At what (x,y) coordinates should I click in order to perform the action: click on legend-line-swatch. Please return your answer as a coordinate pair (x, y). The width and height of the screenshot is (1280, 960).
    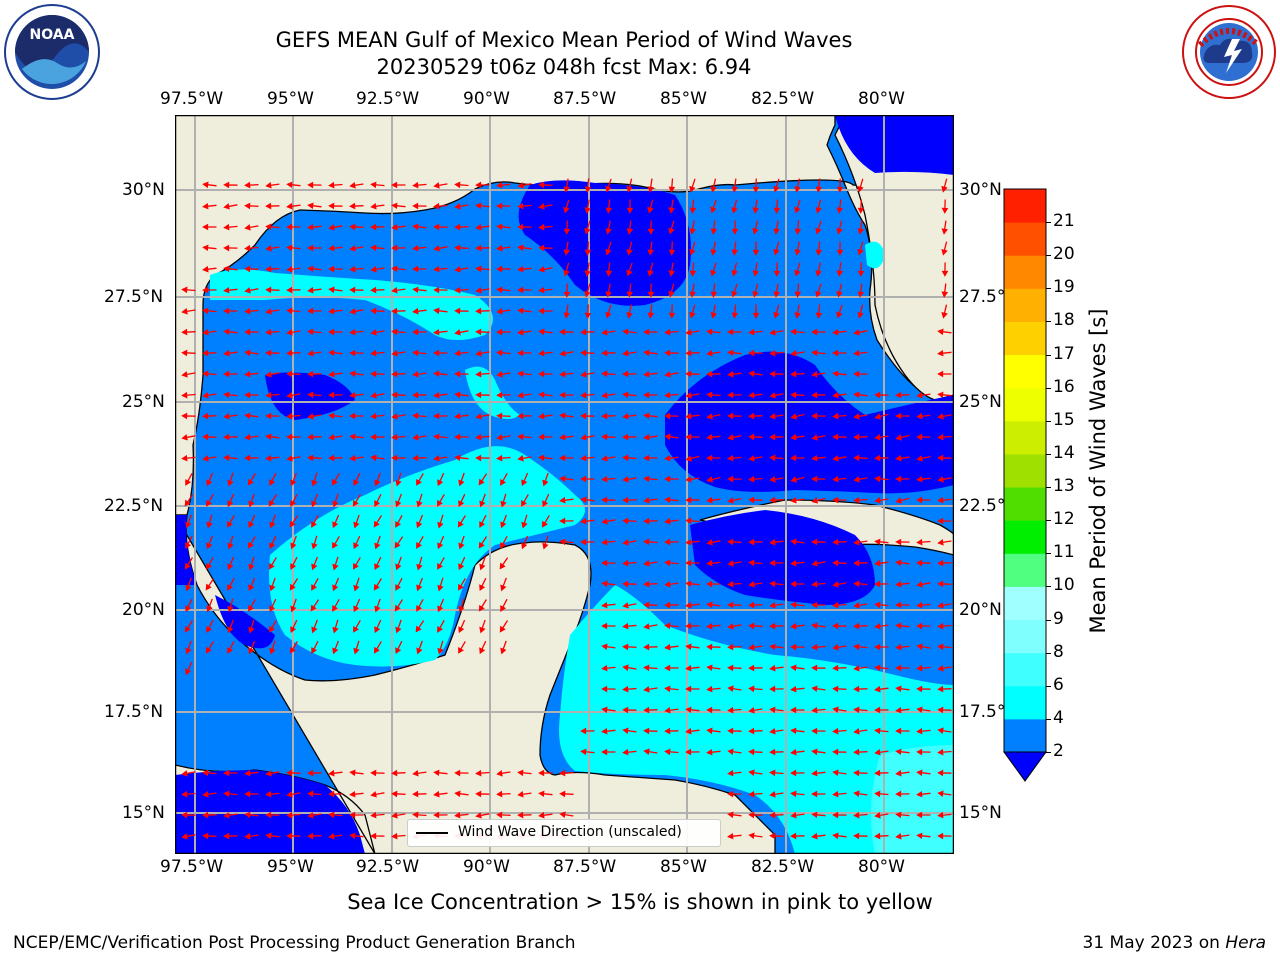
    Looking at the image, I should click on (432, 833).